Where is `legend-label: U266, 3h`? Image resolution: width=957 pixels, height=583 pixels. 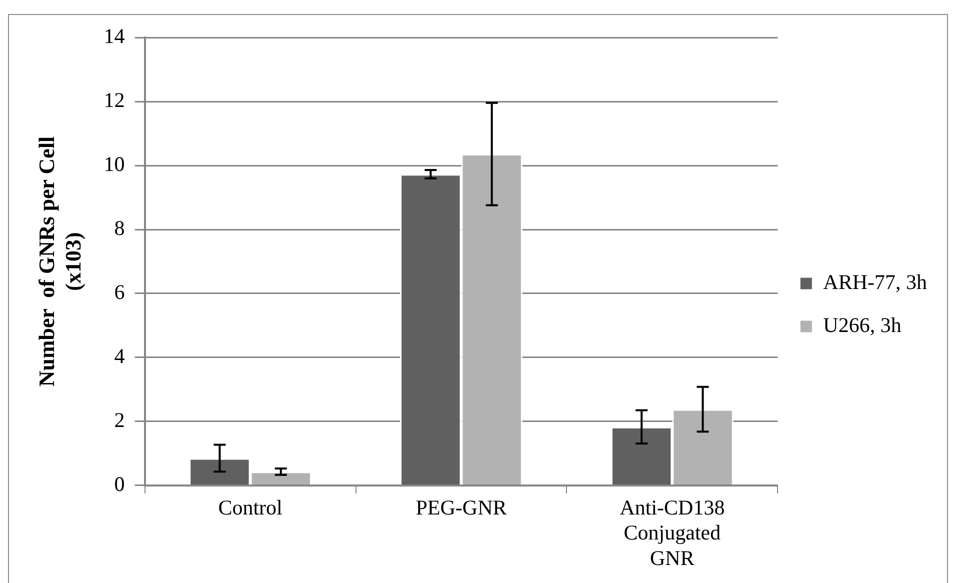
legend-label: U266, 3h is located at coordinates (862, 325).